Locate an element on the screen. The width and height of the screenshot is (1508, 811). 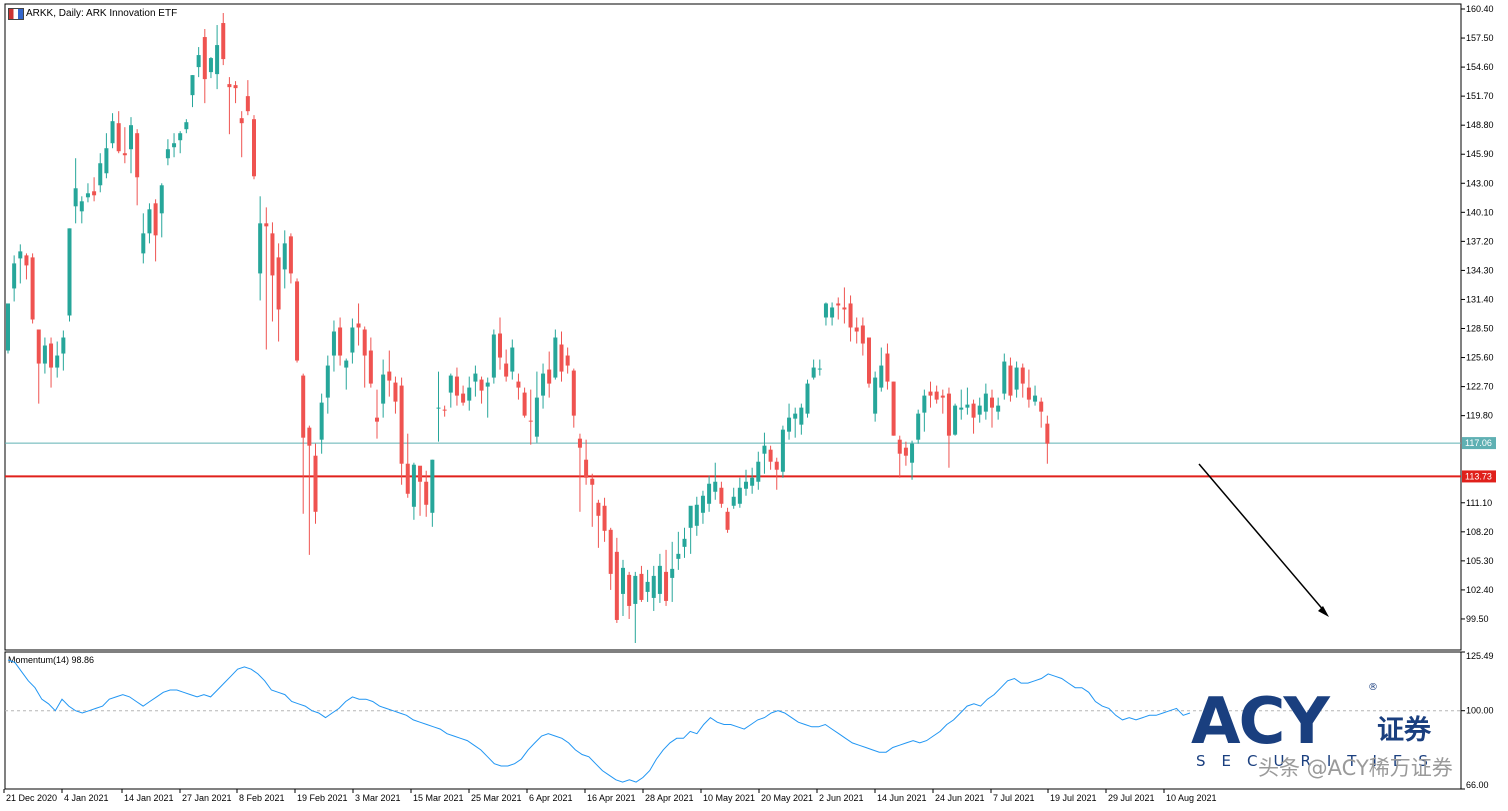
date-axis-label: 19 Feb 2021 is located at coordinates (322, 798).